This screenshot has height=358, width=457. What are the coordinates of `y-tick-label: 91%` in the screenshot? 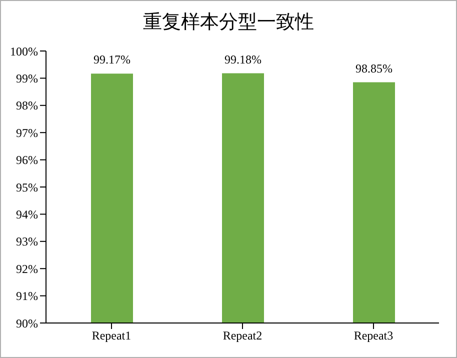 It's located at (27, 296).